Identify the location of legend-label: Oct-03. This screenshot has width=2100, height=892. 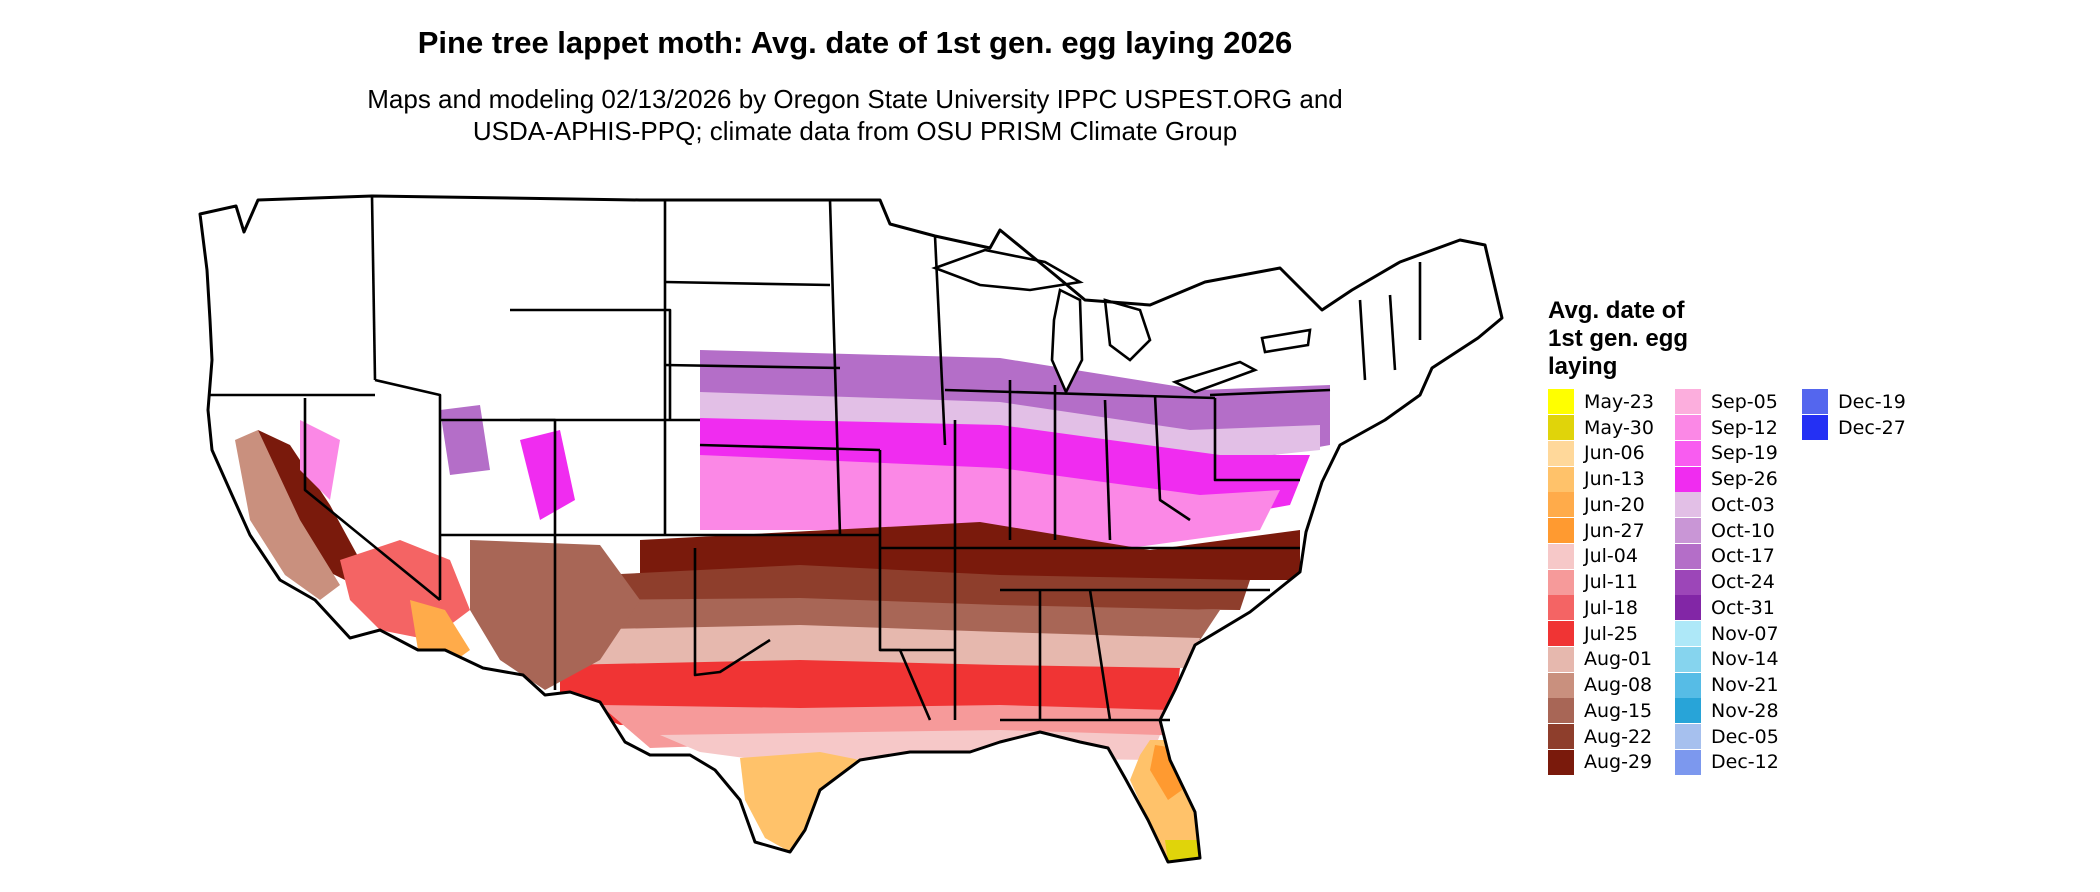
(1743, 504).